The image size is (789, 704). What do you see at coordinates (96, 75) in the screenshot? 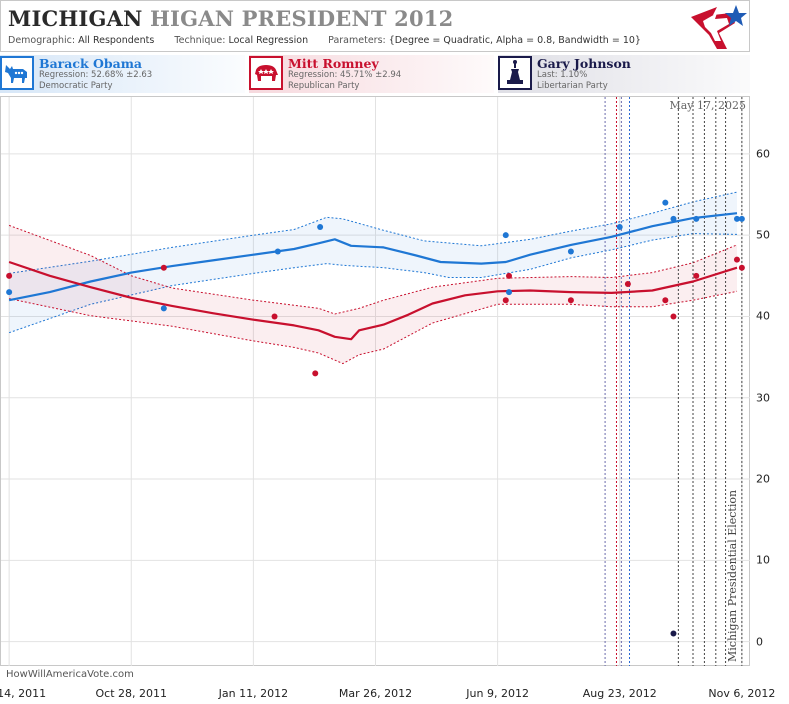
I see `candidate-regression: Regression: 52.68% ±2.63` at bounding box center [96, 75].